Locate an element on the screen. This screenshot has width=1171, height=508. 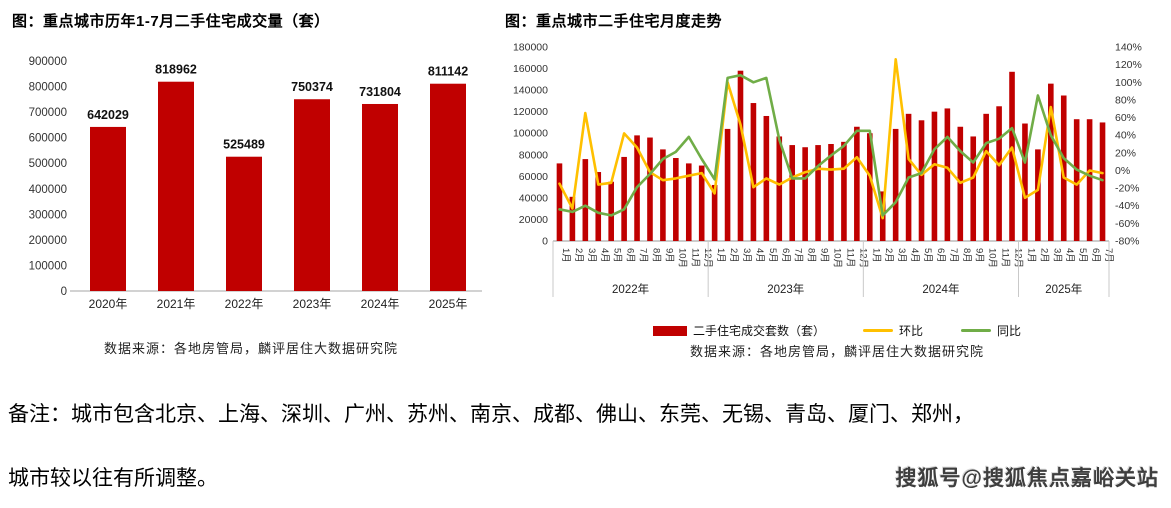
year-bar-2022年 is located at coordinates (244, 223).